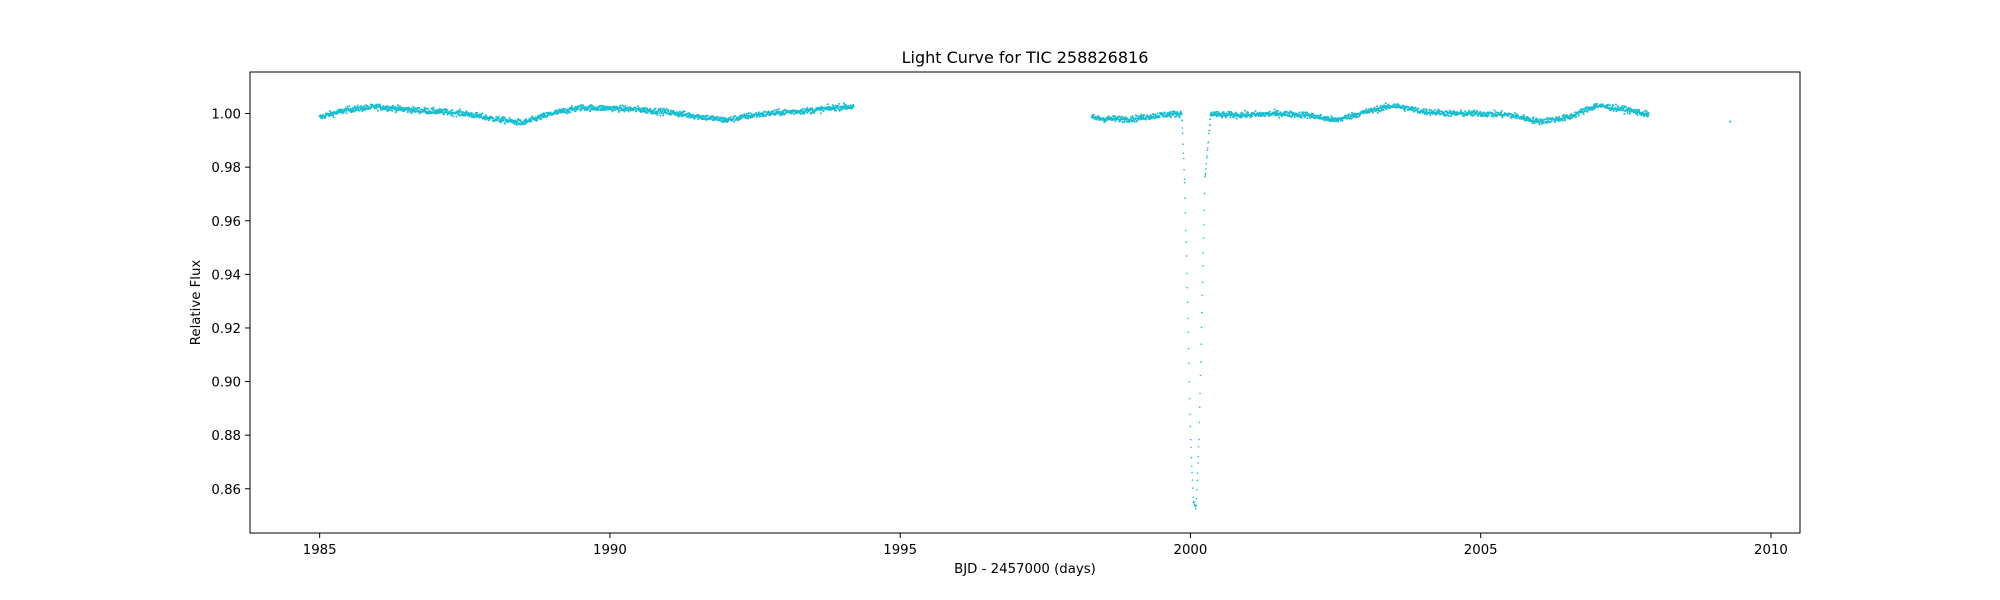 Image resolution: width=2000 pixels, height=600 pixels. I want to click on y-tick-label: 0.90, so click(226, 383).